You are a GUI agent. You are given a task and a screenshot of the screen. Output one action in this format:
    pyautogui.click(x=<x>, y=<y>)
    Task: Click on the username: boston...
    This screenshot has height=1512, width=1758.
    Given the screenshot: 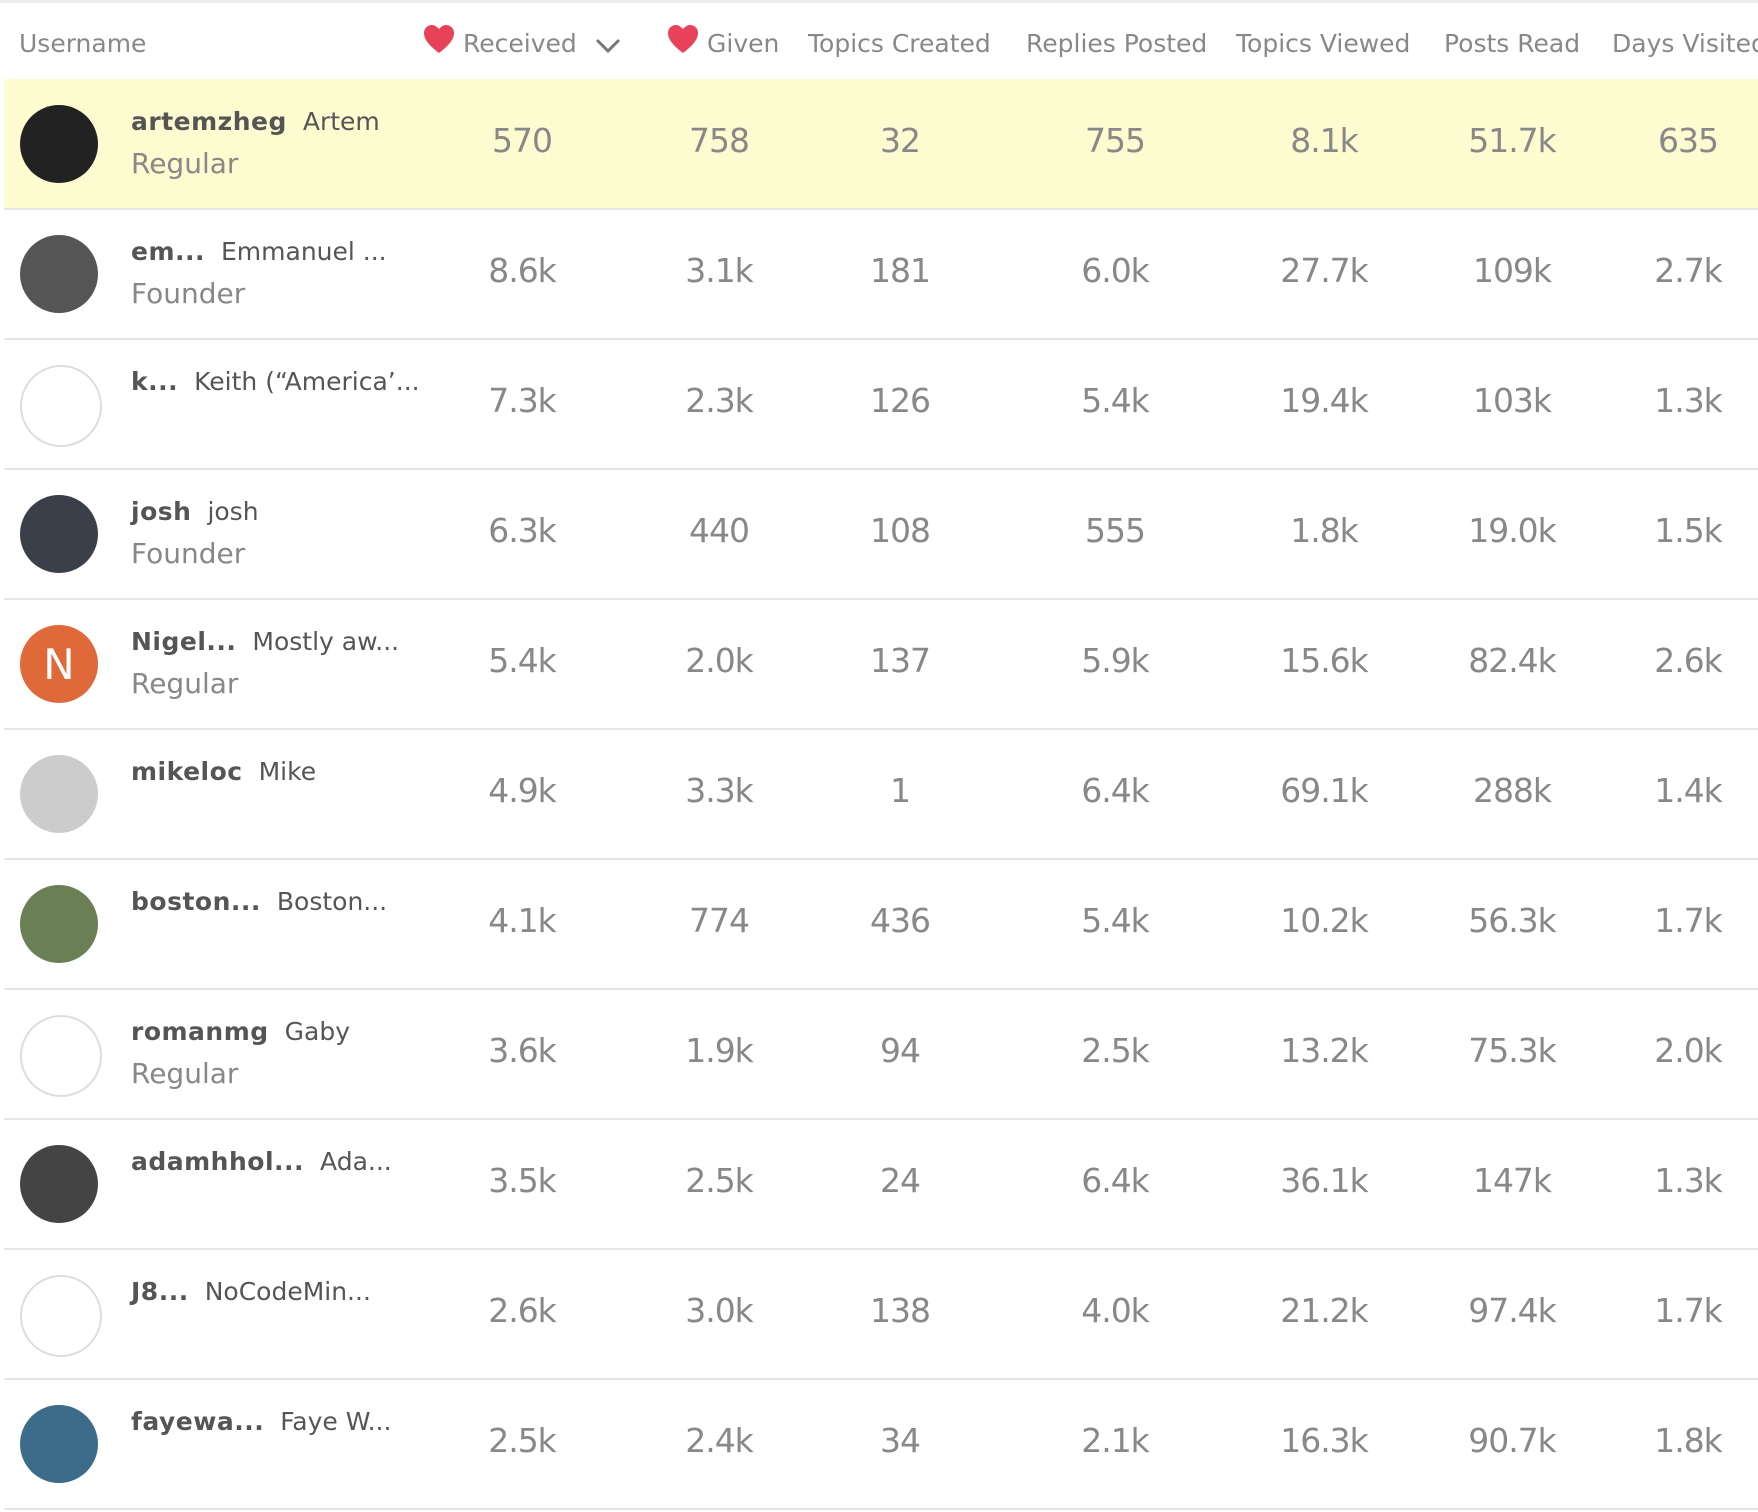 What is the action you would take?
    pyautogui.click(x=196, y=901)
    